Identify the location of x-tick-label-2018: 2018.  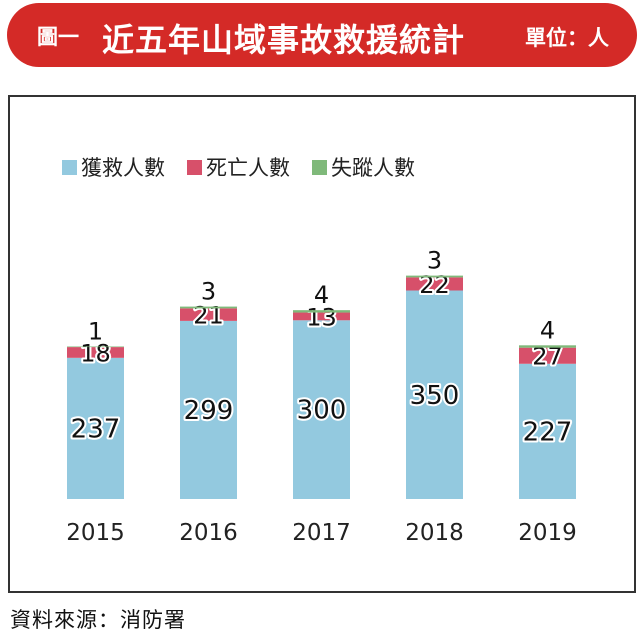
(434, 533).